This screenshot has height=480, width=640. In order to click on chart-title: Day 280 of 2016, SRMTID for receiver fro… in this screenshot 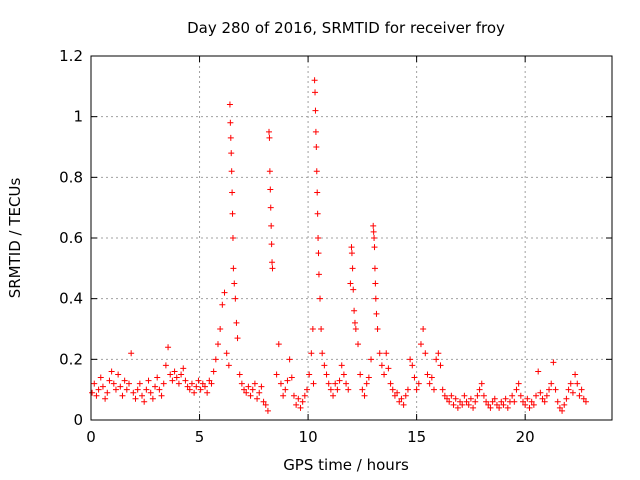, I will do `click(346, 28)`.